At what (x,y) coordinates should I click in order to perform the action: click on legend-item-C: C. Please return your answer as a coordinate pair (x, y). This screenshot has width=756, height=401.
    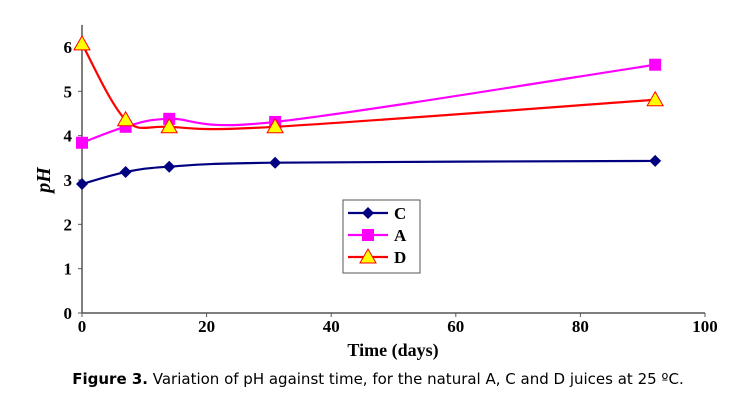
    Looking at the image, I should click on (377, 213).